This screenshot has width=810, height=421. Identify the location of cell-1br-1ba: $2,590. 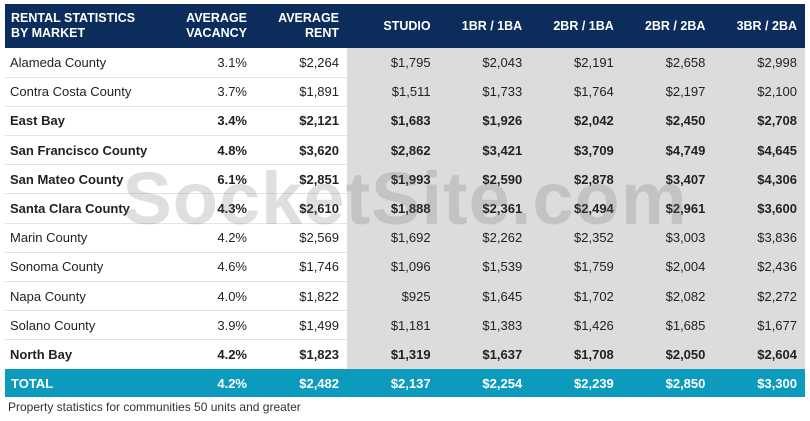
(484, 179).